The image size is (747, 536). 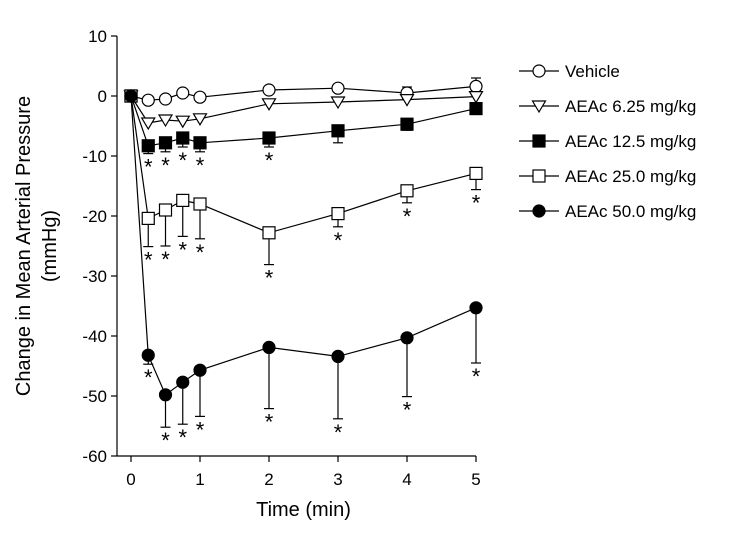 What do you see at coordinates (94, 156) in the screenshot?
I see `y-tick-label: -10` at bounding box center [94, 156].